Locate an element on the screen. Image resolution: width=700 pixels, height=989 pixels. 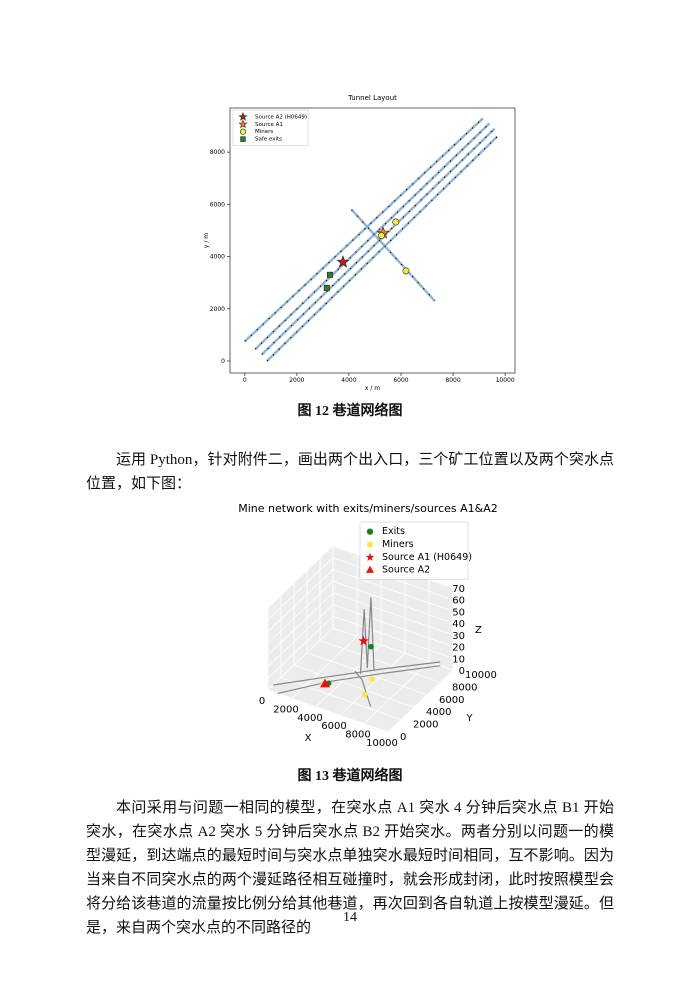
tunnel-nodes is located at coordinates (372, 236).